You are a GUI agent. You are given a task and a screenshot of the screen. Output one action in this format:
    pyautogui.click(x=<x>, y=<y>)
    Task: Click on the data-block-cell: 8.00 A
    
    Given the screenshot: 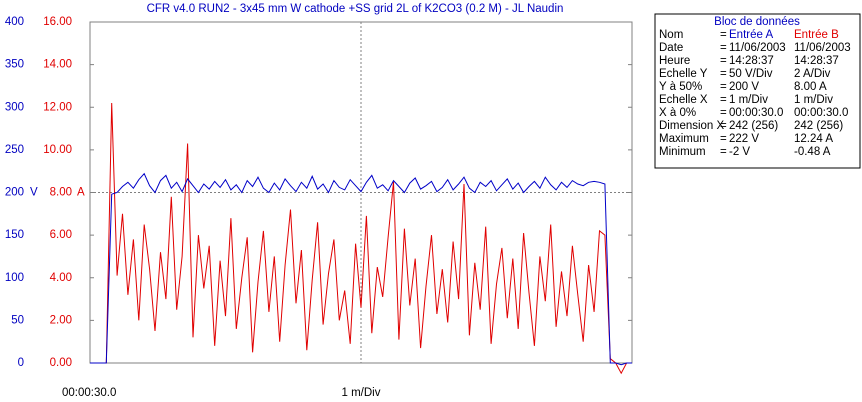 What is the action you would take?
    pyautogui.click(x=810, y=87)
    